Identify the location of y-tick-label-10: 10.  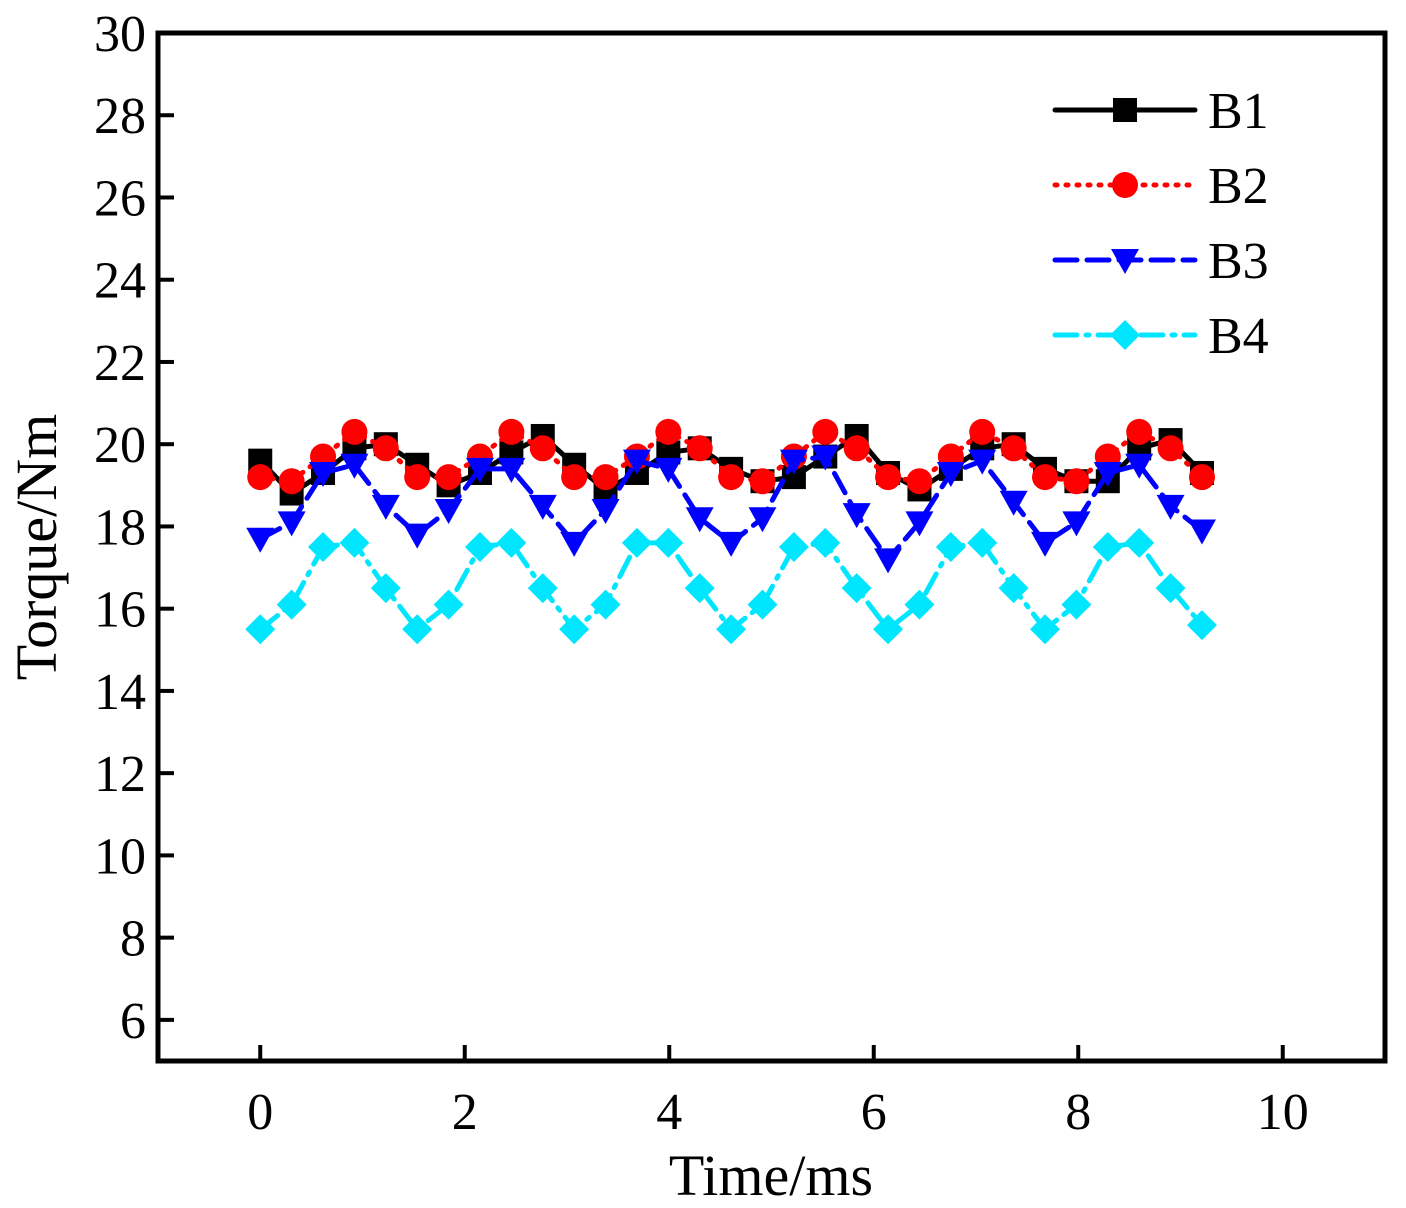
(120, 856).